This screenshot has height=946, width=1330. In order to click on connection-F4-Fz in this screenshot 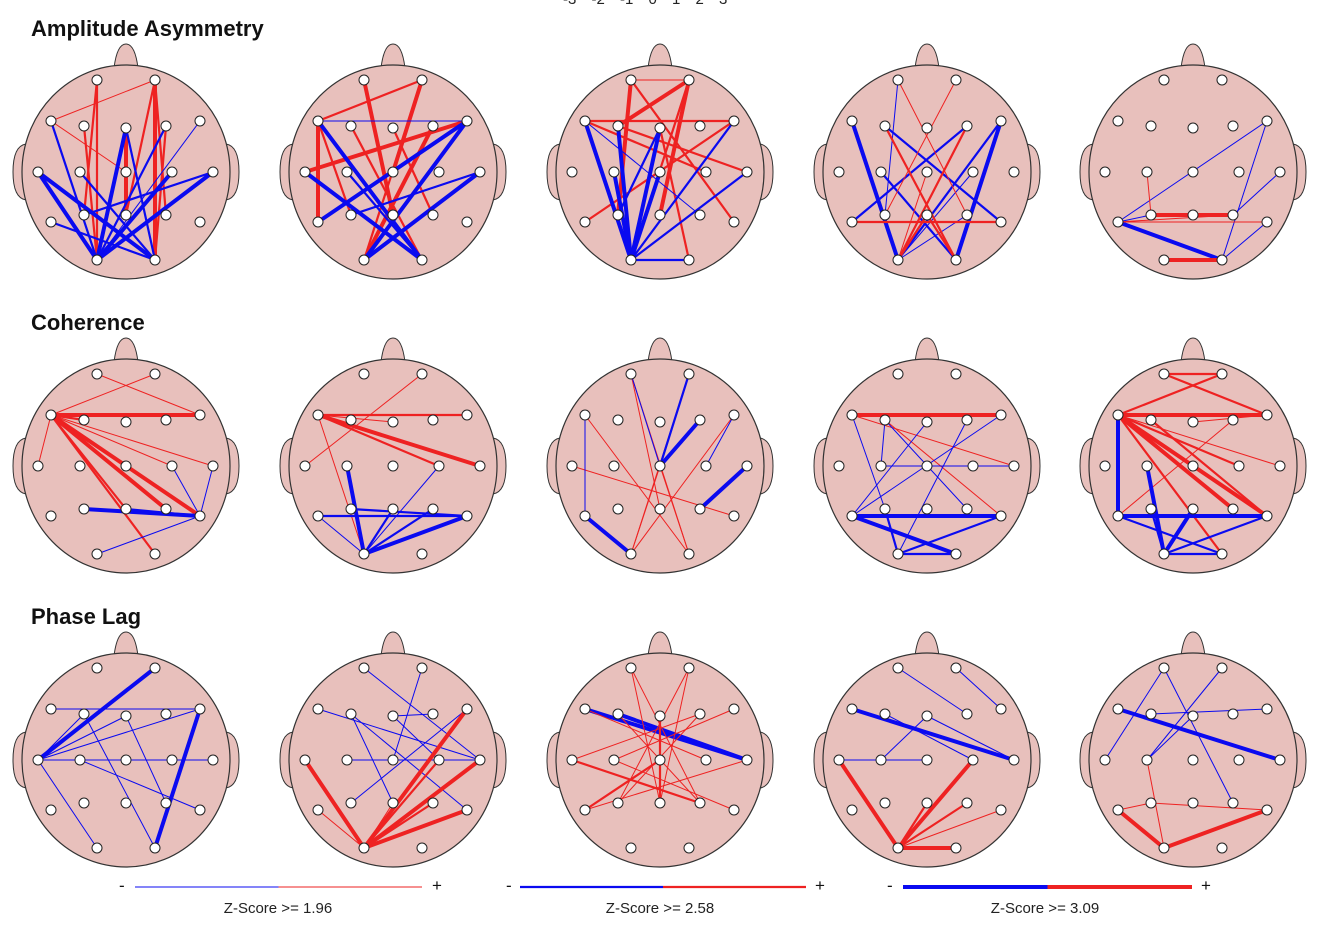, I will do `click(413, 715)`.